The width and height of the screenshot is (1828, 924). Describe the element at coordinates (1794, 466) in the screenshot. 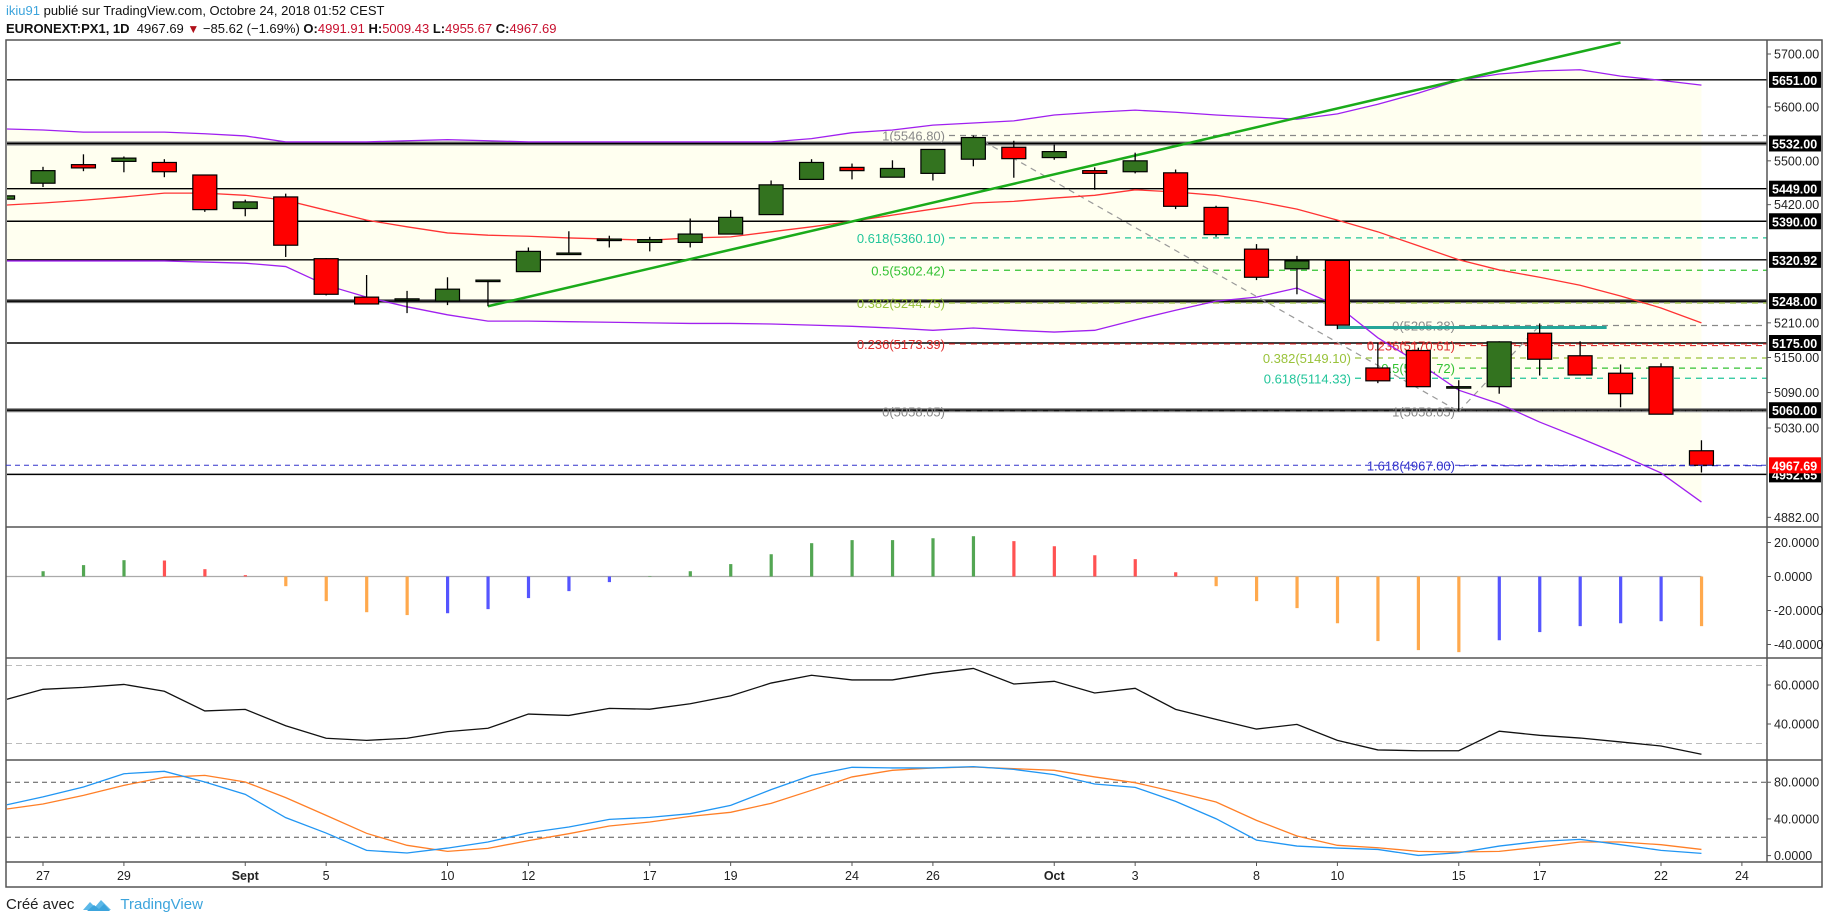

I see `last-price-badge-label: 4967.69` at that location.